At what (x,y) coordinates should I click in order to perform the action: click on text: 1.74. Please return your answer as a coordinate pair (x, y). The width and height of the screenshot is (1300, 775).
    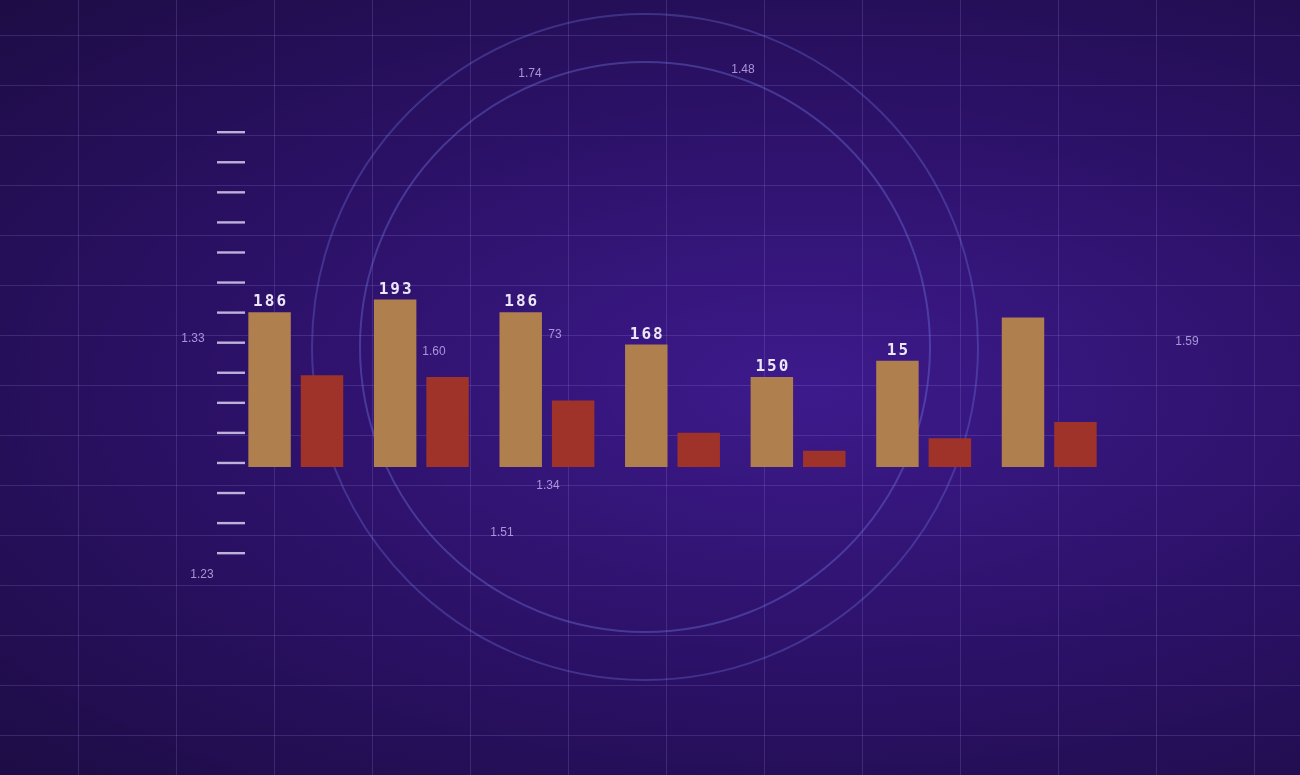
    Looking at the image, I should click on (530, 73).